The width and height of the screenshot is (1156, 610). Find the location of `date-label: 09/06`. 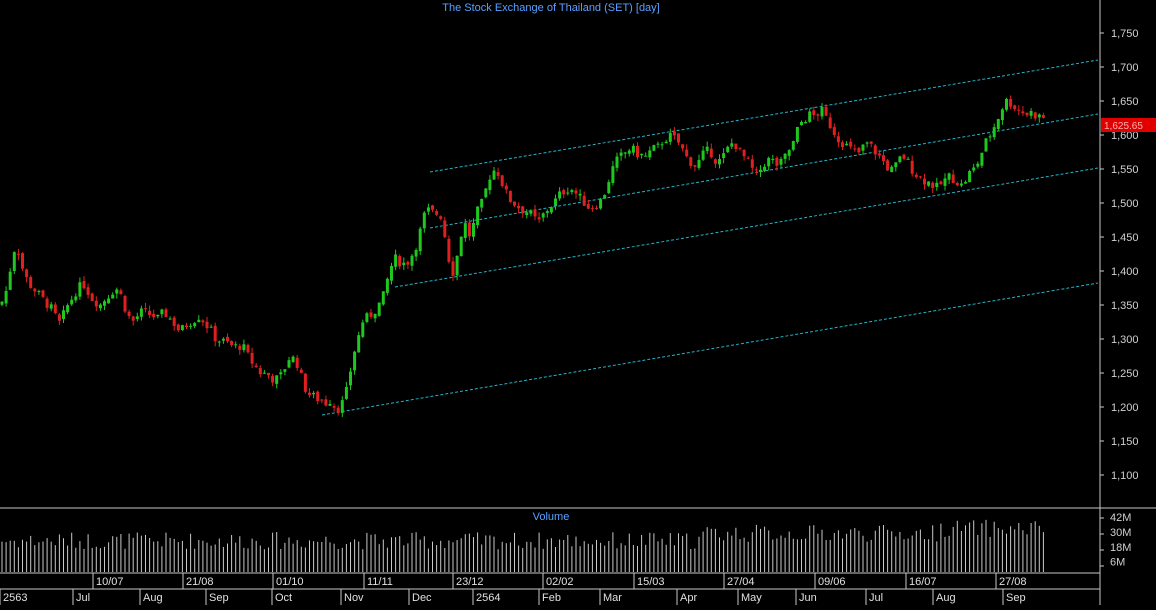

date-label: 09/06 is located at coordinates (832, 582).